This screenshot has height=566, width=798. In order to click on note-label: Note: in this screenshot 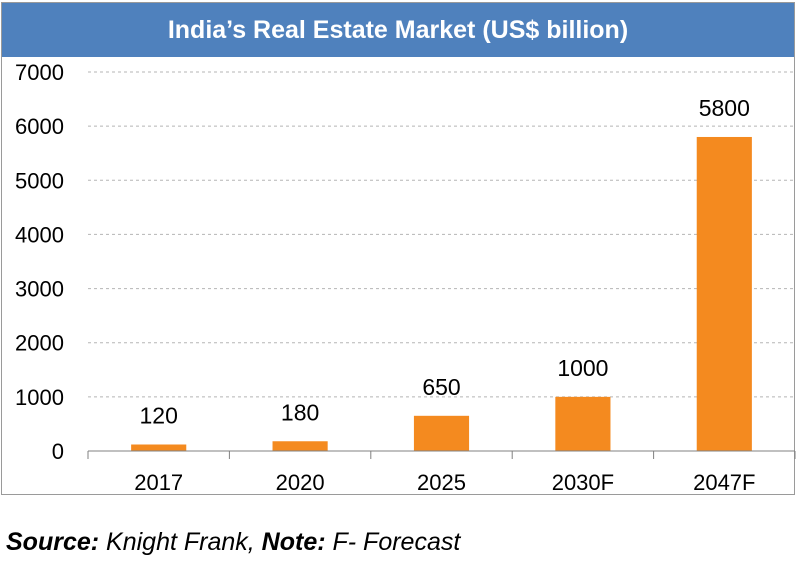, I will do `click(293, 542)`.